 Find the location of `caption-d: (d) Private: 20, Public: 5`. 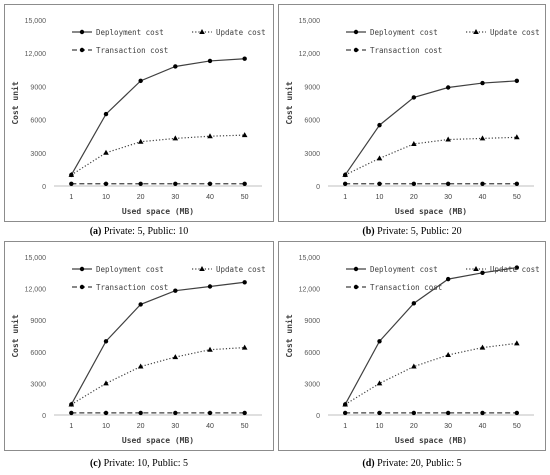

caption-d: (d) Private: 20, Public: 5 is located at coordinates (412, 463).